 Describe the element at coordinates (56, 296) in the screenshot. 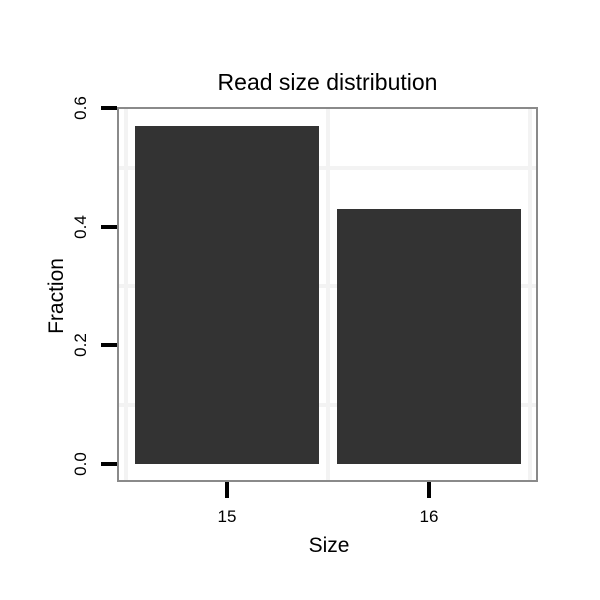

I see `y-axis-title: Fraction` at that location.